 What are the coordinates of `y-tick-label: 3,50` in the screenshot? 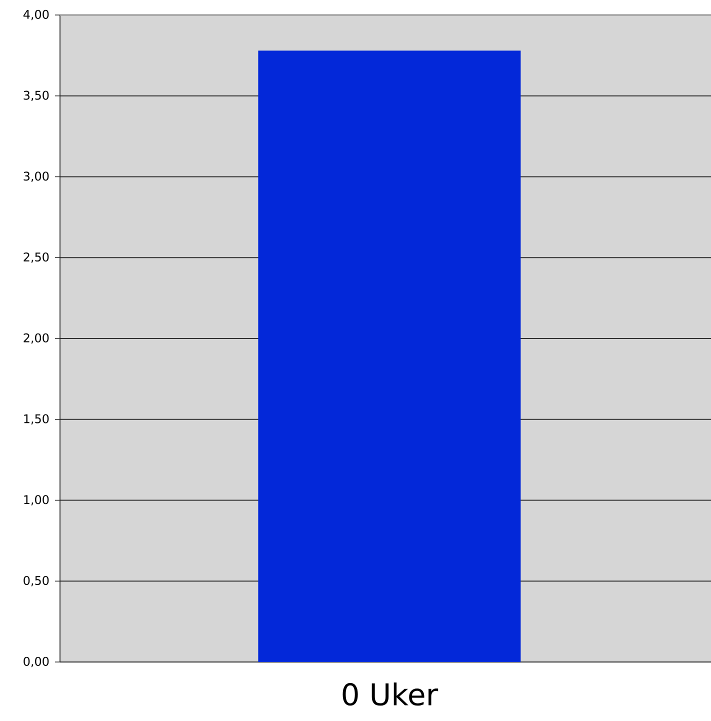 It's located at (36, 95).